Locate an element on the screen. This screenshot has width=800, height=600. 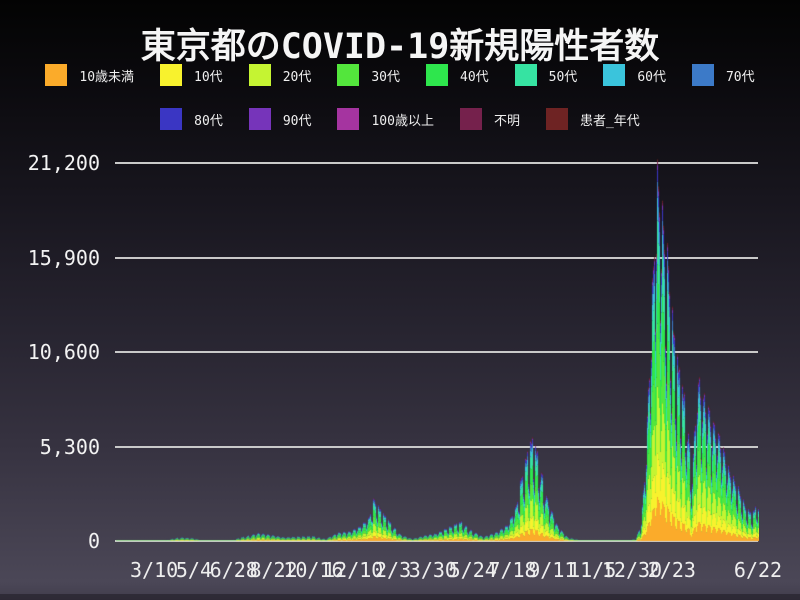
legend-label: 100歳以上 is located at coordinates (402, 121).